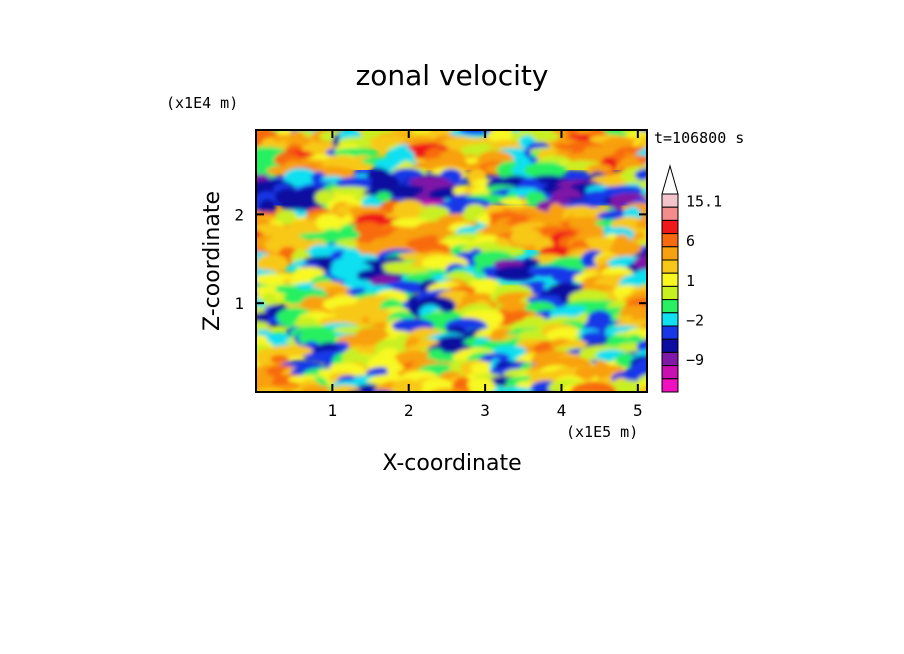 The width and height of the screenshot is (904, 654). Describe the element at coordinates (562, 410) in the screenshot. I see `x-tick-label: 4` at that location.